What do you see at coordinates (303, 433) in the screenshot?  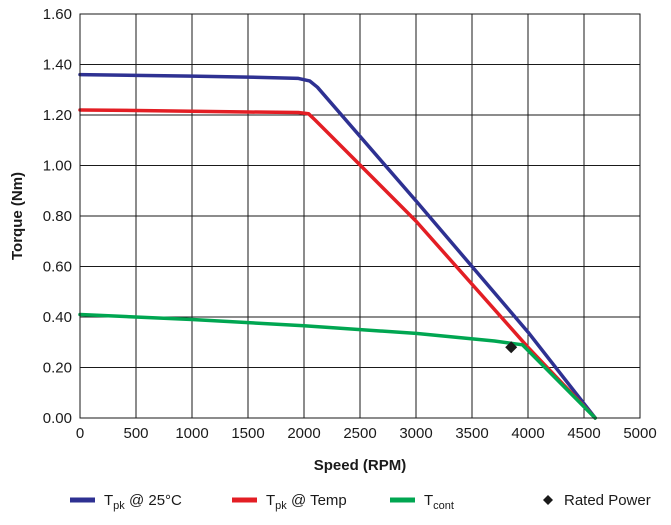 I see `x-tick-label: 2000` at bounding box center [303, 433].